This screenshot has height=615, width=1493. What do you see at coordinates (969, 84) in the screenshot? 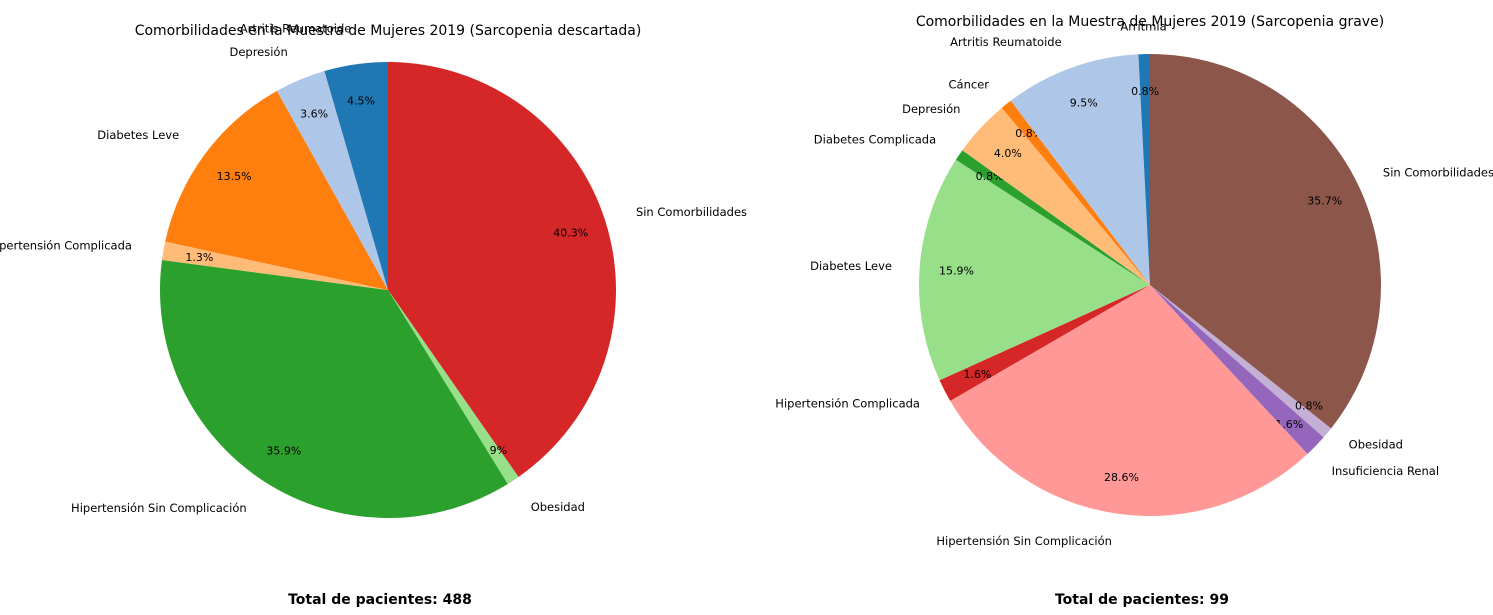
I see `slice-label-cancer: Cáncer` at bounding box center [969, 84].